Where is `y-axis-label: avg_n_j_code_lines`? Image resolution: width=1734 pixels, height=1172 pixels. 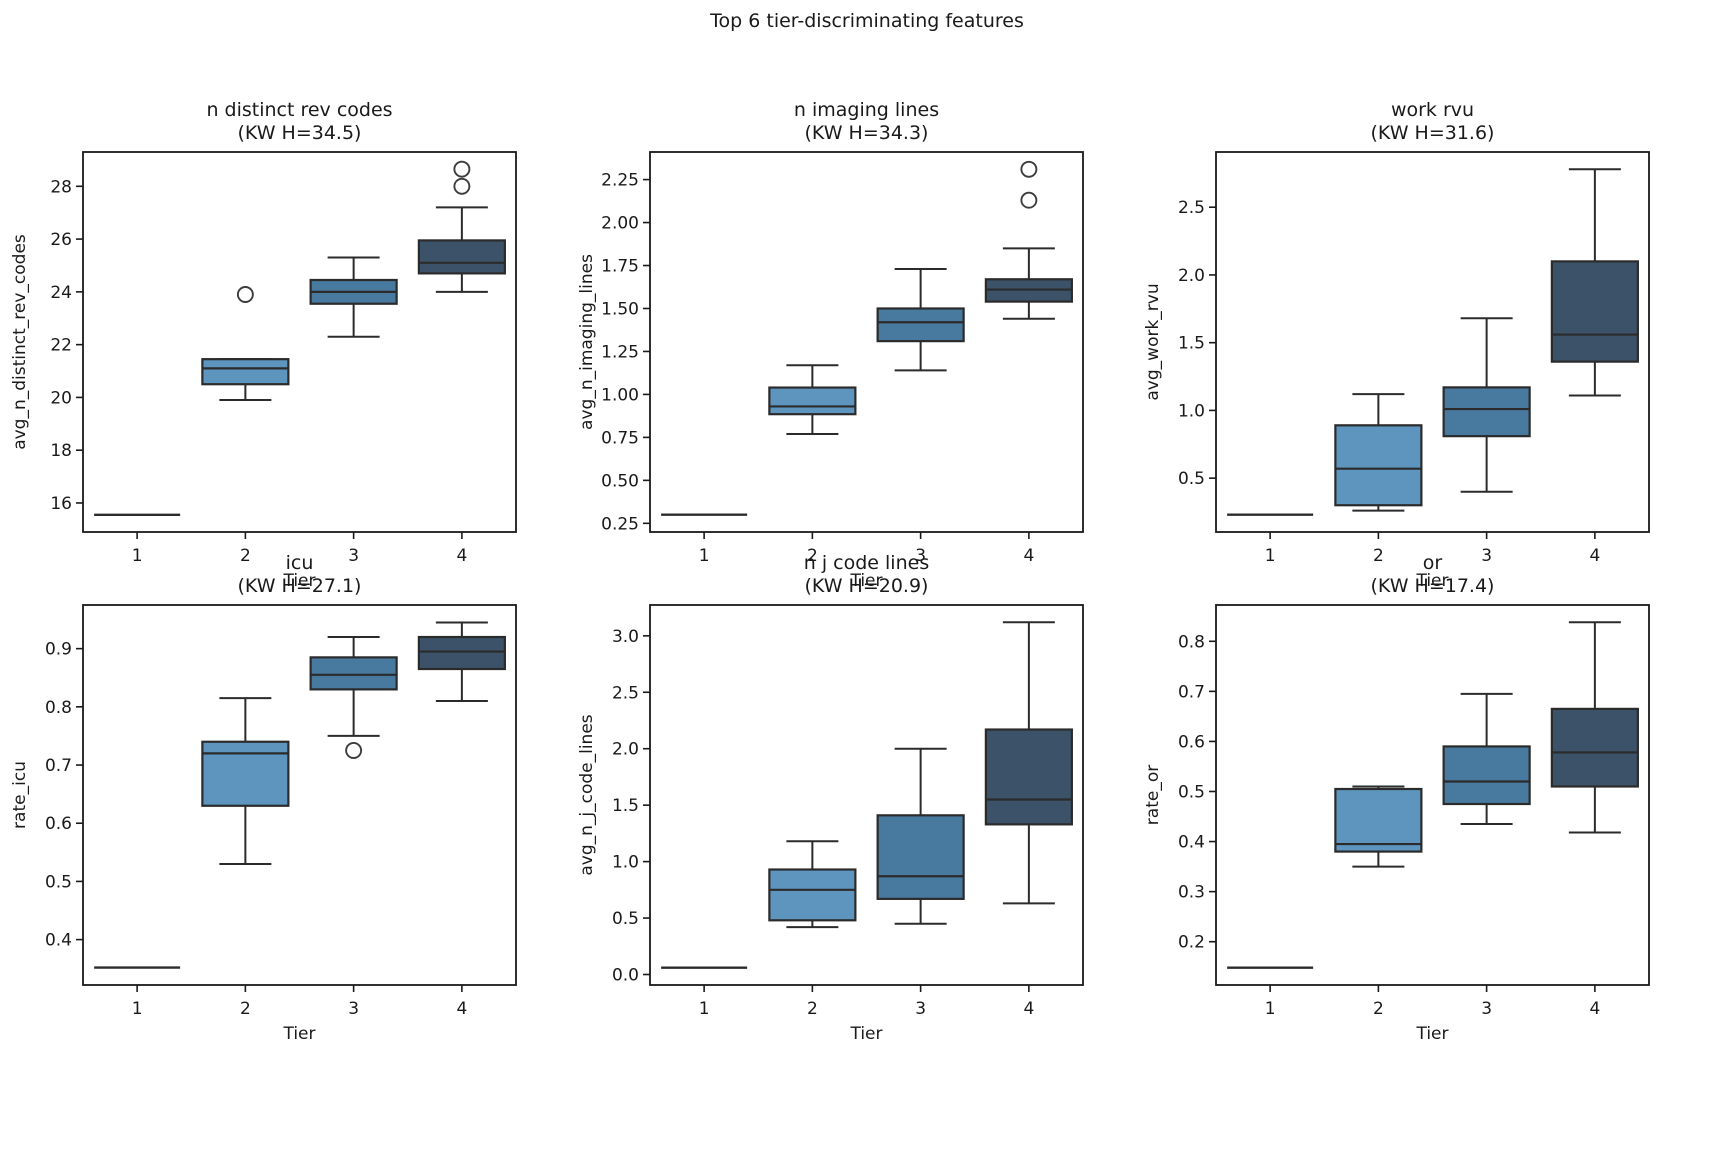 y-axis-label: avg_n_j_code_lines is located at coordinates (587, 794).